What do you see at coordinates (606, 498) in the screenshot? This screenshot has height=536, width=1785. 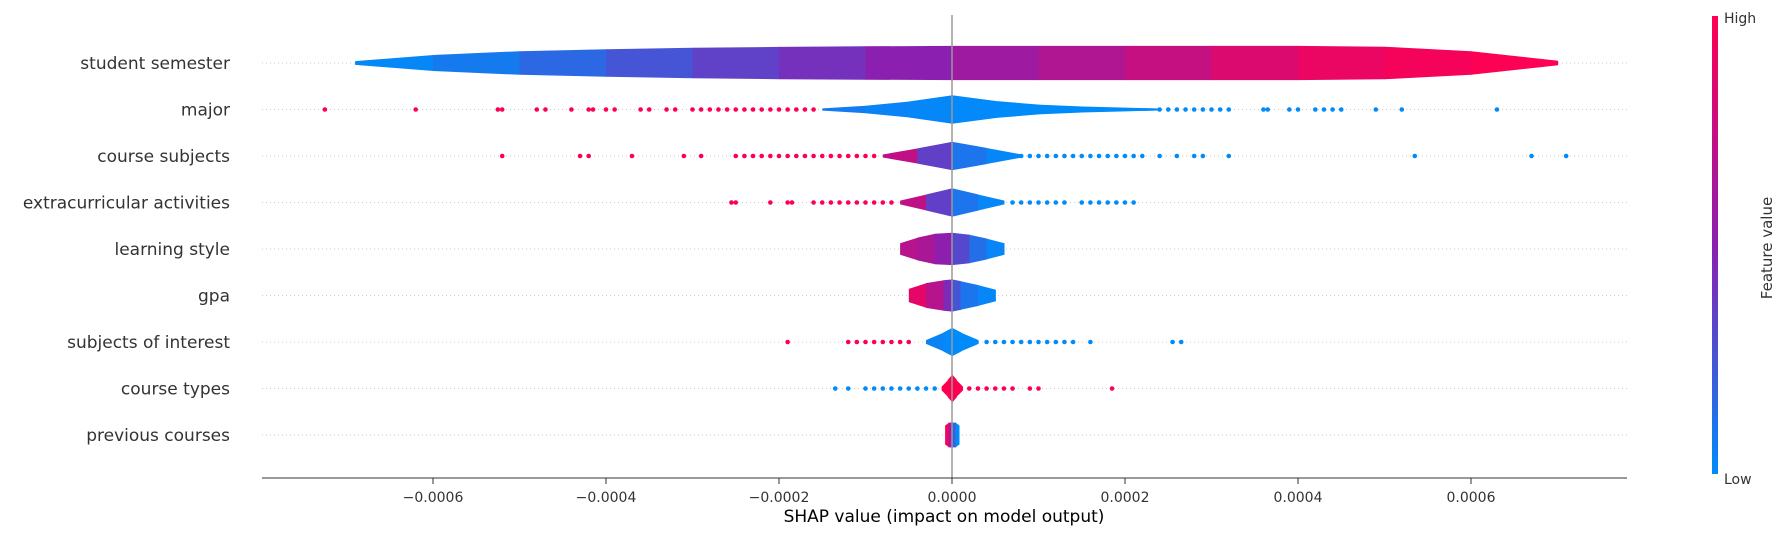 I see `x-tick-label: −0.0004` at bounding box center [606, 498].